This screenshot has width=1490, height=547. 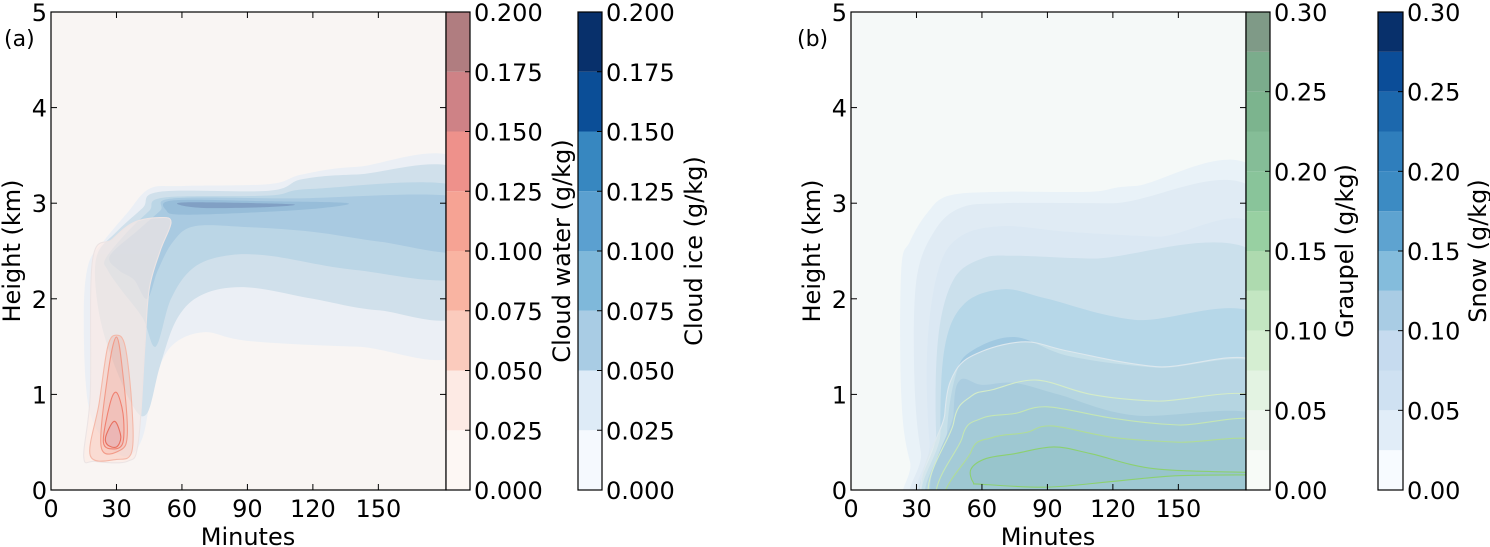 I want to click on cloud-ice-contour-0.1, so click(x=277, y=246).